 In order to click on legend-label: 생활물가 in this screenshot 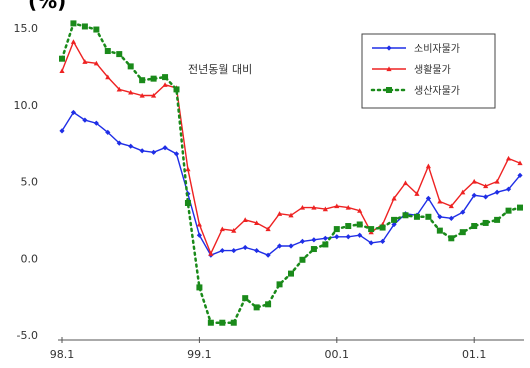, I will do `click(432, 69)`.